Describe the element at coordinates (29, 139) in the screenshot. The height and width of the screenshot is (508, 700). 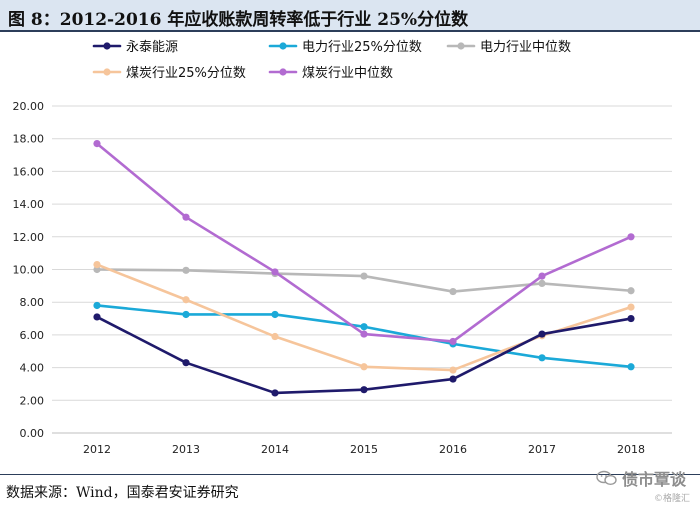
I see `y-tick-label: 18.00` at that location.